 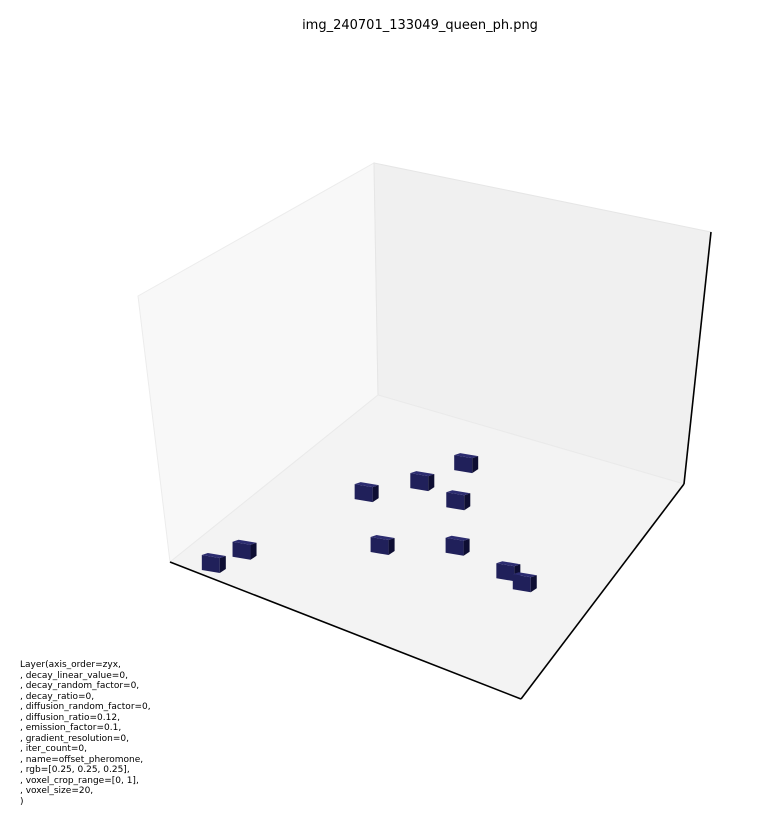 I want to click on x-axis-line, so click(x=345, y=630).